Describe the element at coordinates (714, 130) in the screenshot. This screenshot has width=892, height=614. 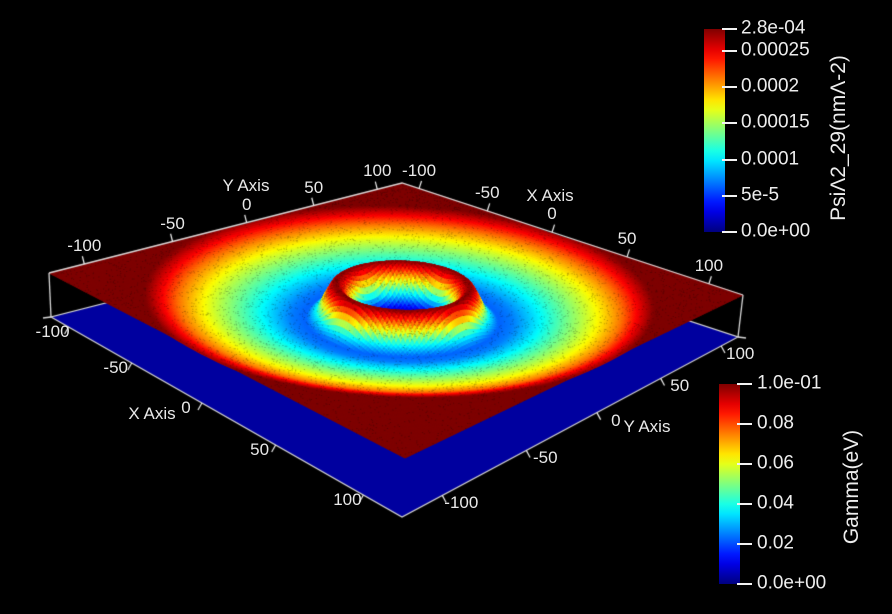
I see `colorbar-psi-gradient` at that location.